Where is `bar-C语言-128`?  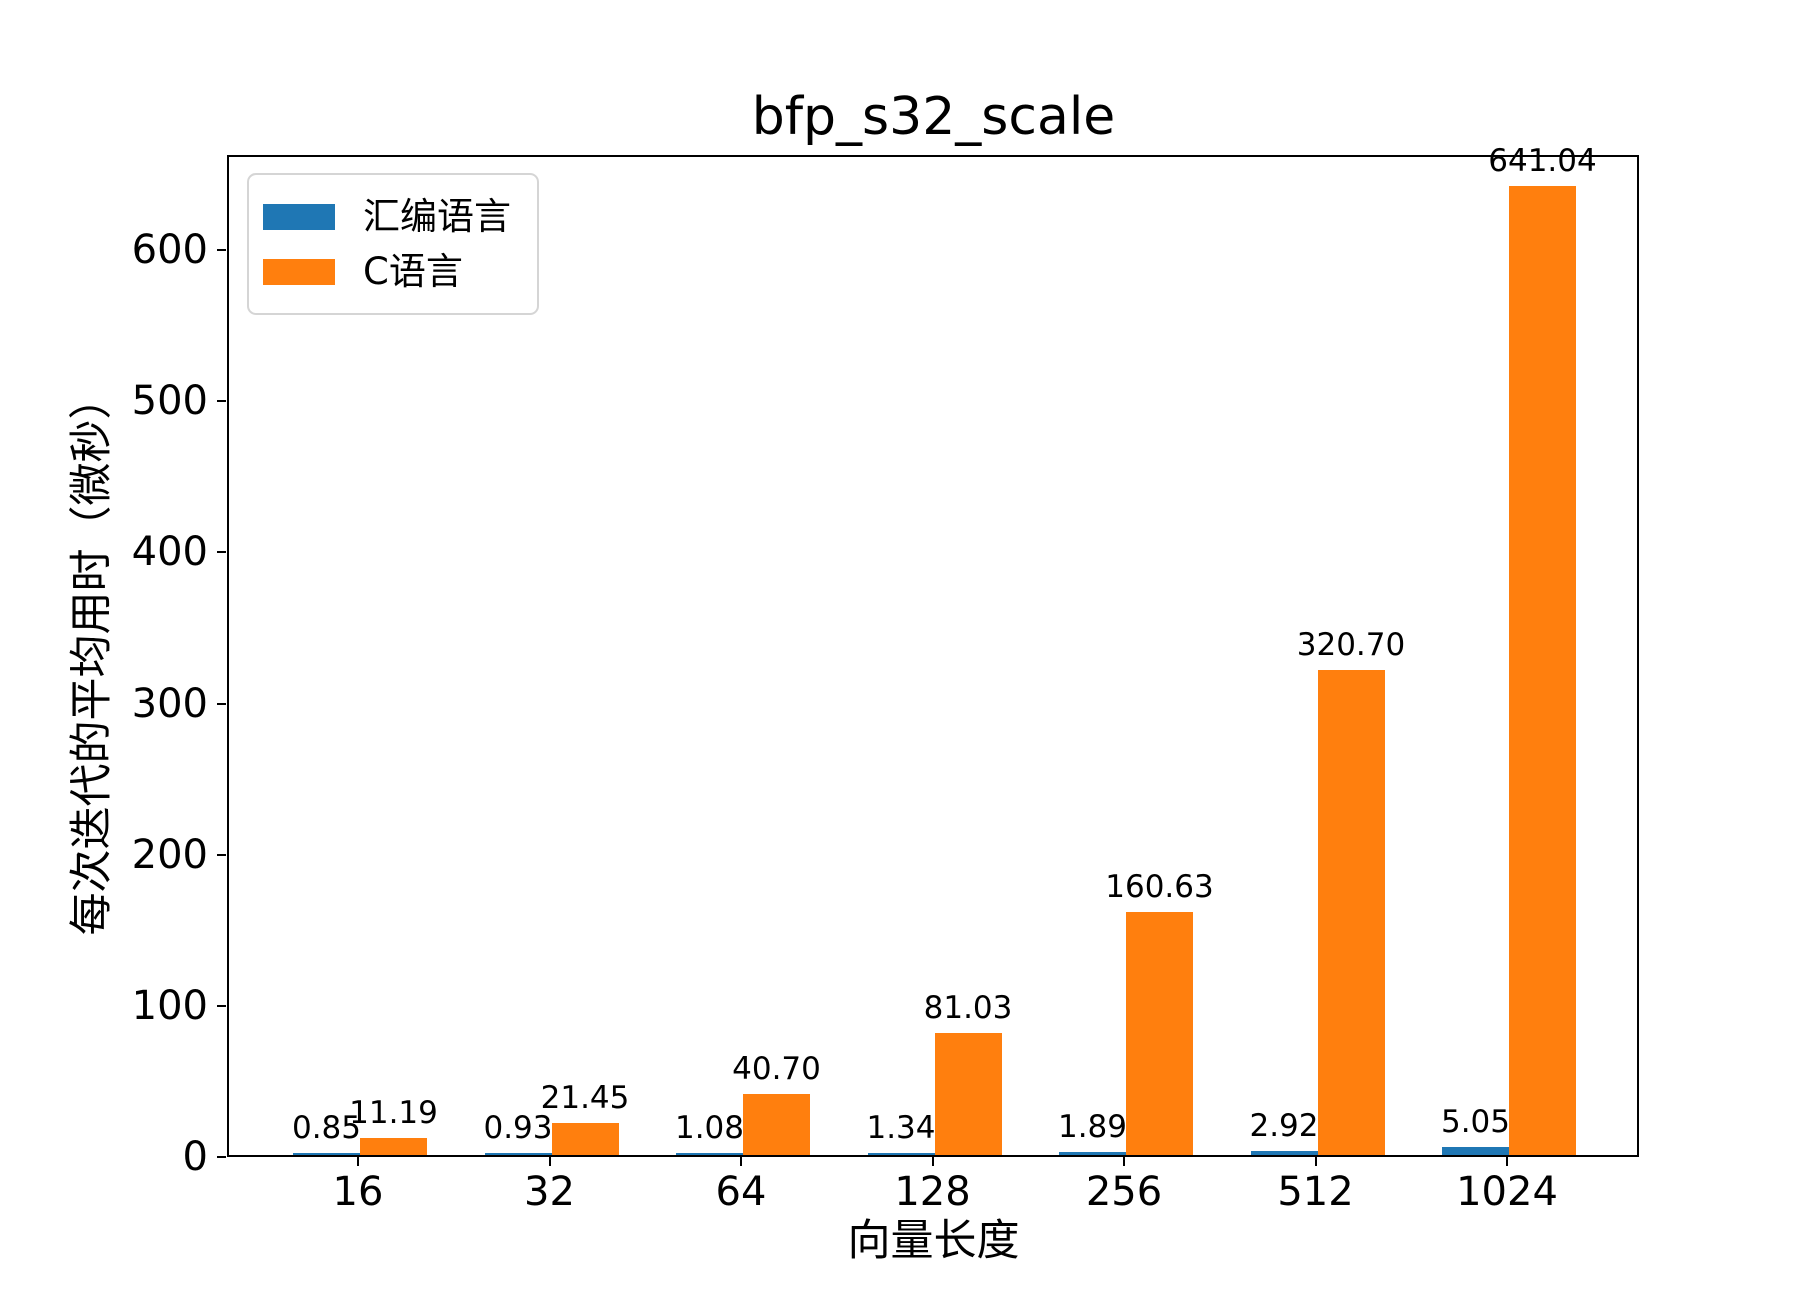
bar-C语言-128 is located at coordinates (968, 1093).